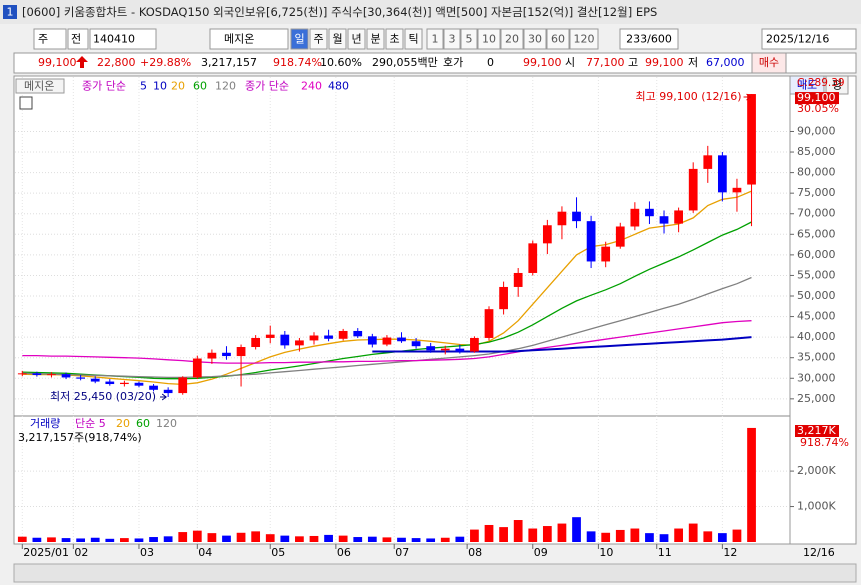 This screenshot has height=585, width=861. I want to click on legend-series: 20, so click(178, 86).